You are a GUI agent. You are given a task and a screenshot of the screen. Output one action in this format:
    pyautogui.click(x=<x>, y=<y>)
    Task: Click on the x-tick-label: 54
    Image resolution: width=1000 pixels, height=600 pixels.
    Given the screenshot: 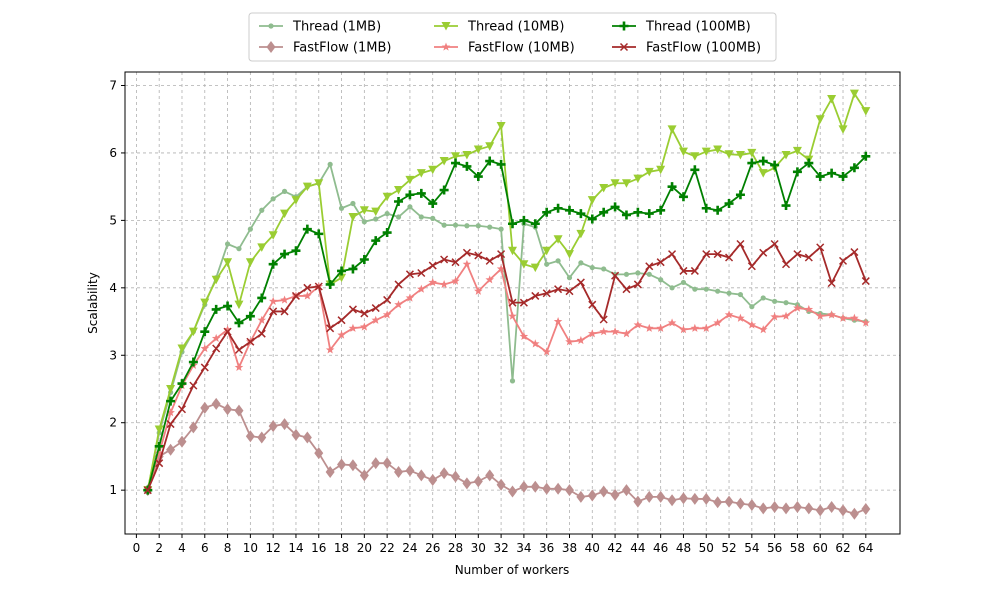 What is the action you would take?
    pyautogui.click(x=751, y=548)
    